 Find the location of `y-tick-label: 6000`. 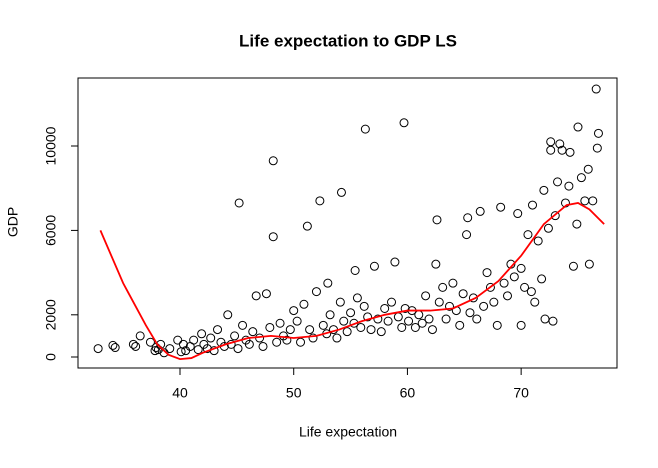

y-tick-label: 6000 is located at coordinates (51, 230).